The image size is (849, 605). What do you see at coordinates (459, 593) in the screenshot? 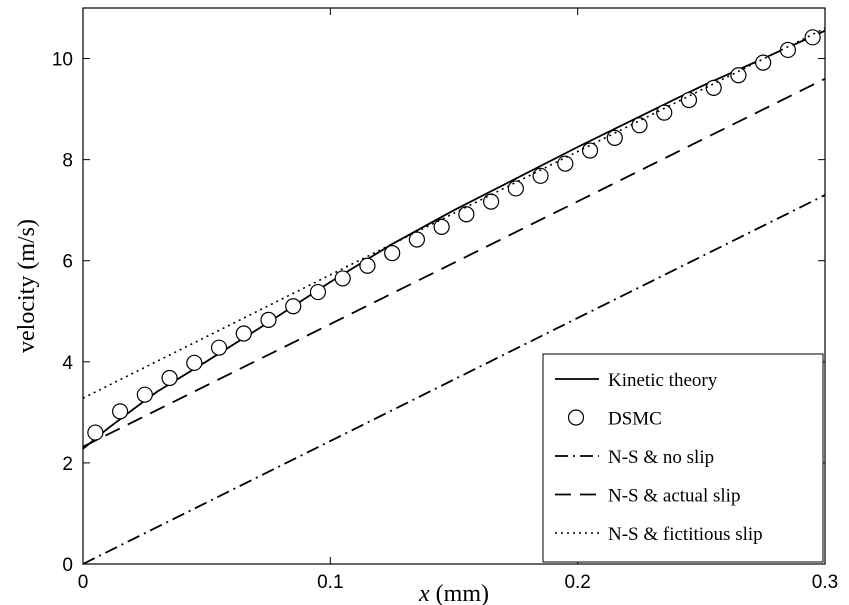
I see `x-axis-label-unit: (mm)` at bounding box center [459, 593].